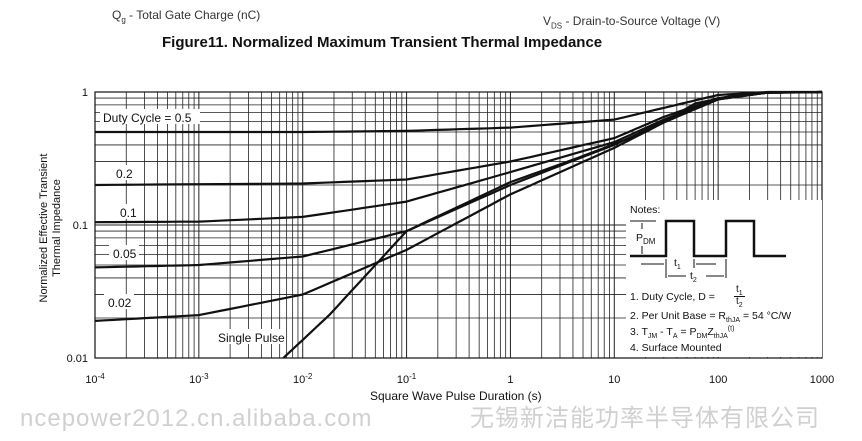 Image resolution: width=862 pixels, height=441 pixels. I want to click on note-2-b: = 54 °C/W, so click(766, 316).